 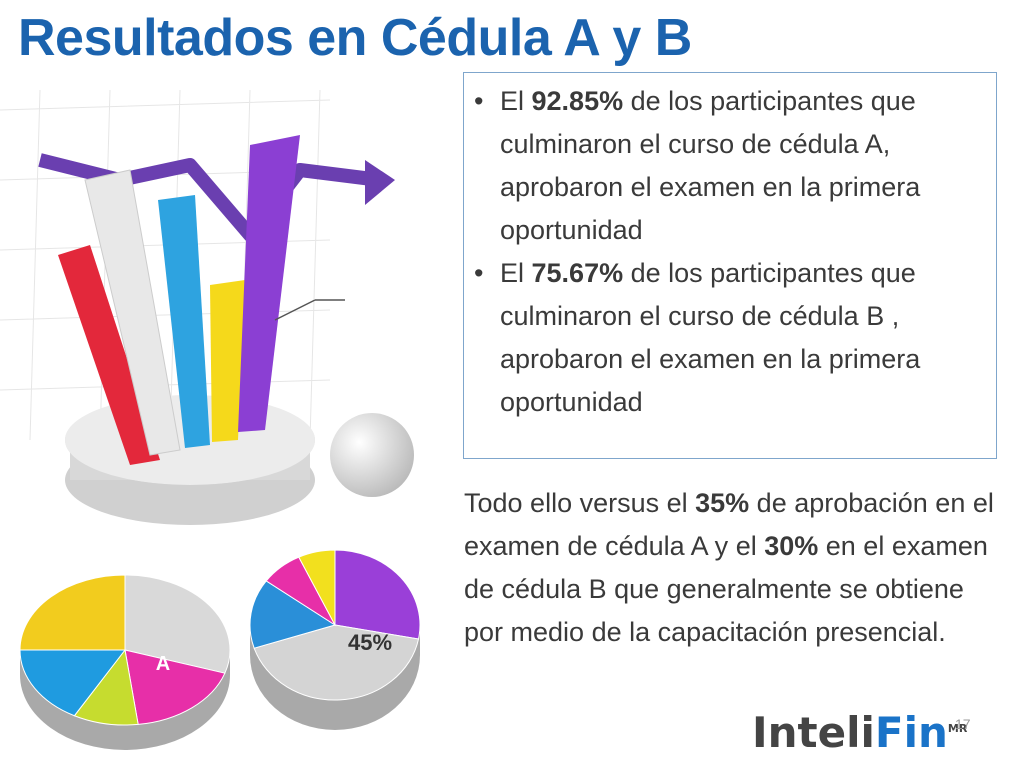 I want to click on white-bar, so click(x=132, y=312).